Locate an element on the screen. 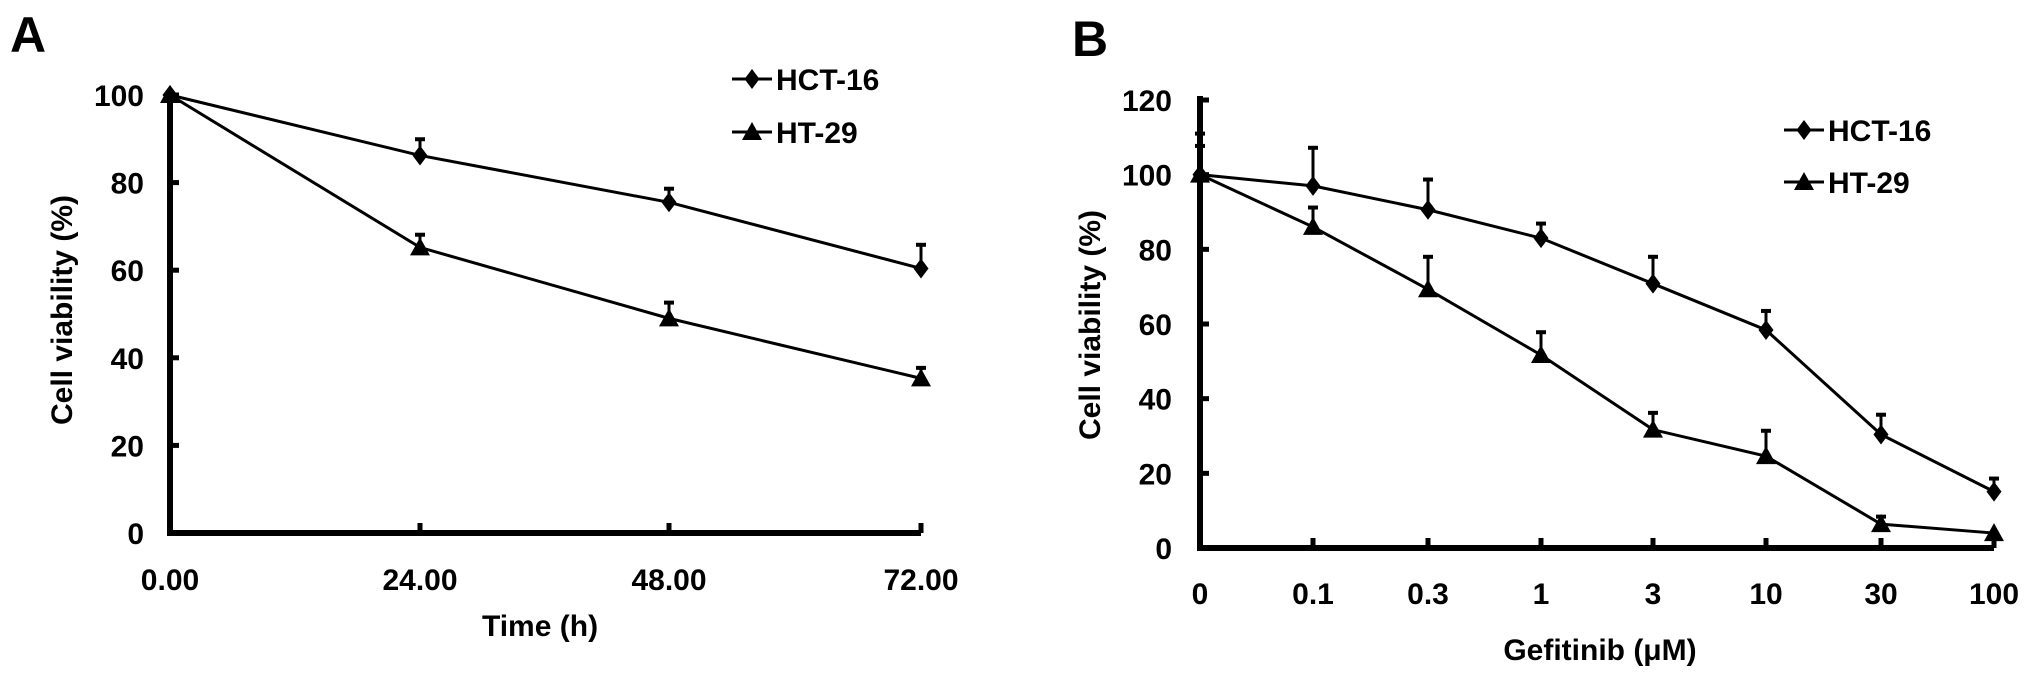  x-tick-label: 10 is located at coordinates (1765, 594).